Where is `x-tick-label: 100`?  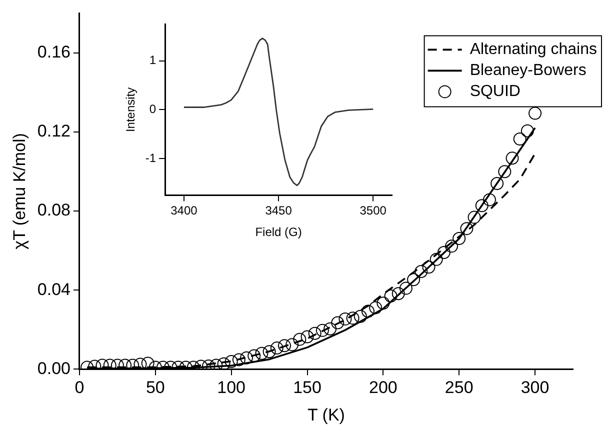
x-tick-label: 100 is located at coordinates (231, 388).